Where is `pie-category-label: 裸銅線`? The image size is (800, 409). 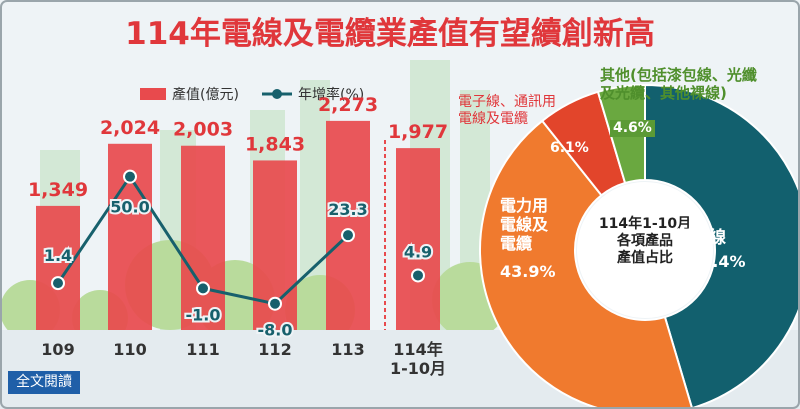 pie-category-label: 裸銅線 is located at coordinates (700, 238).